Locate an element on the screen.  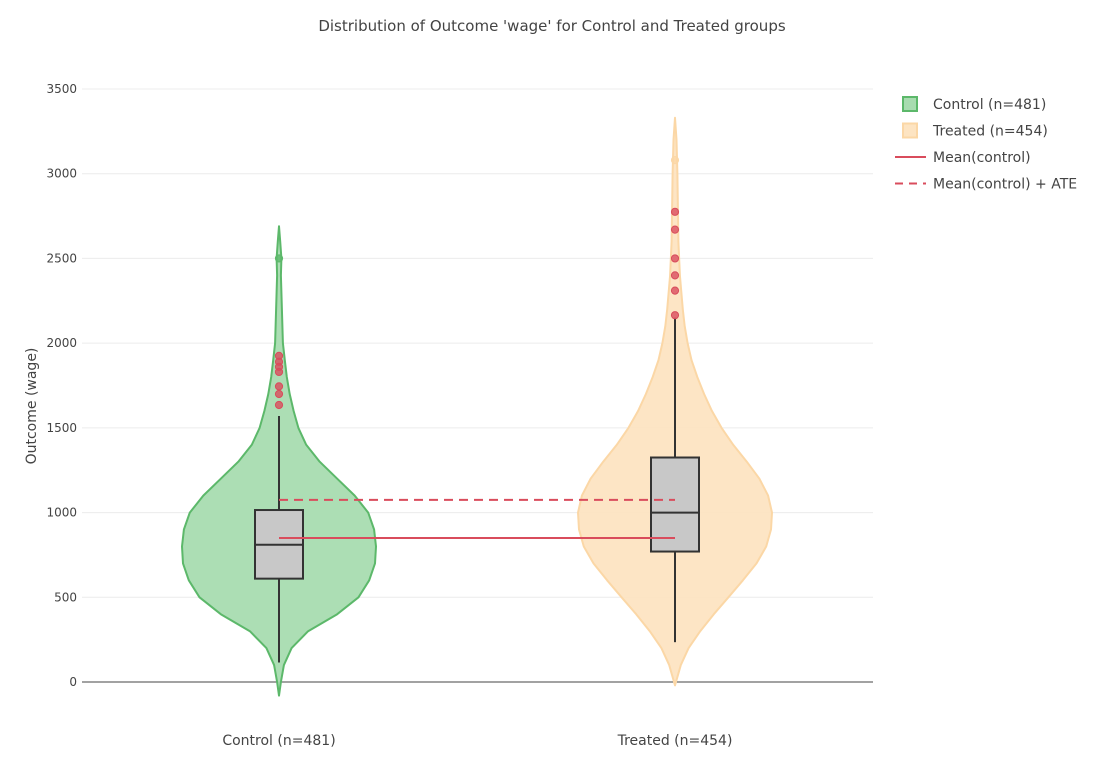
y-tick-label: 1500 is located at coordinates (61, 428).